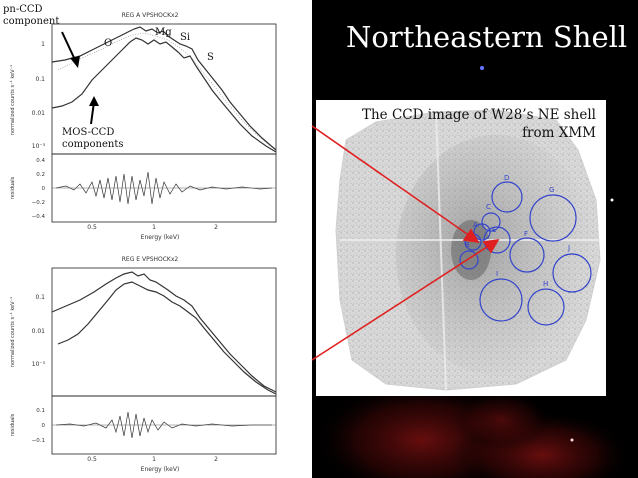 The image size is (638, 478). Describe the element at coordinates (93, 144) in the screenshot. I see `mos-label-line2: components` at that location.